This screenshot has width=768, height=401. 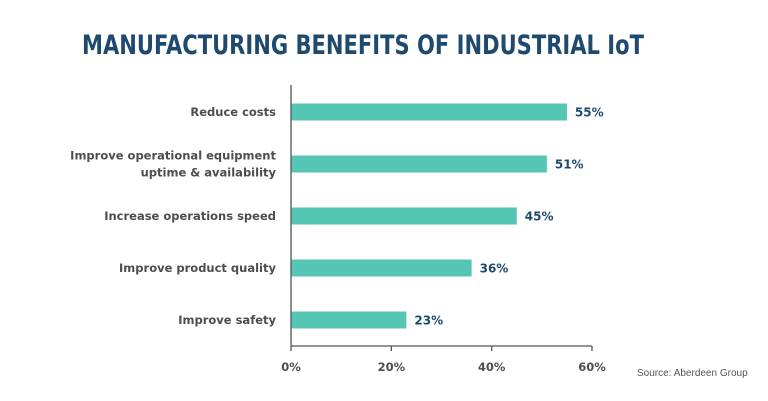 I want to click on source-note: Source: Aberdeen Group, so click(x=692, y=373).